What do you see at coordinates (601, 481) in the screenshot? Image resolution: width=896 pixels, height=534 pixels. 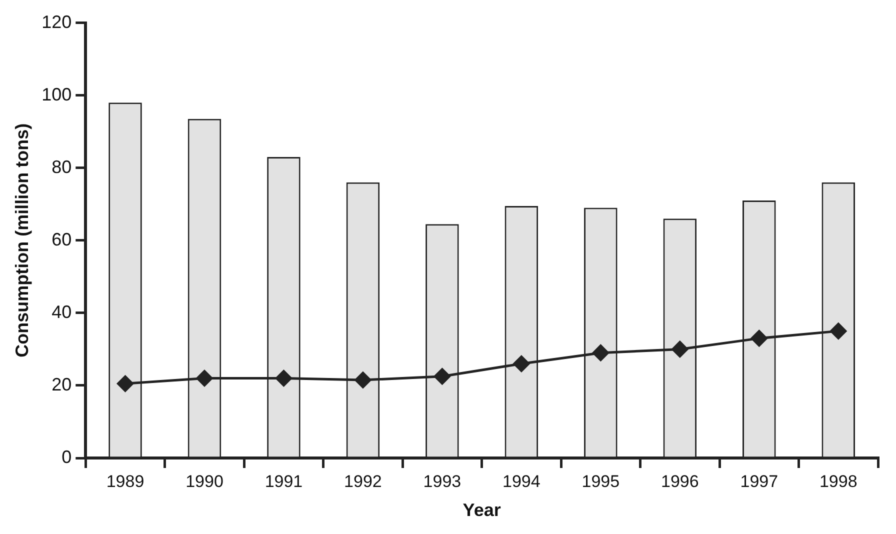 I see `x-tick-label: 1995` at bounding box center [601, 481].